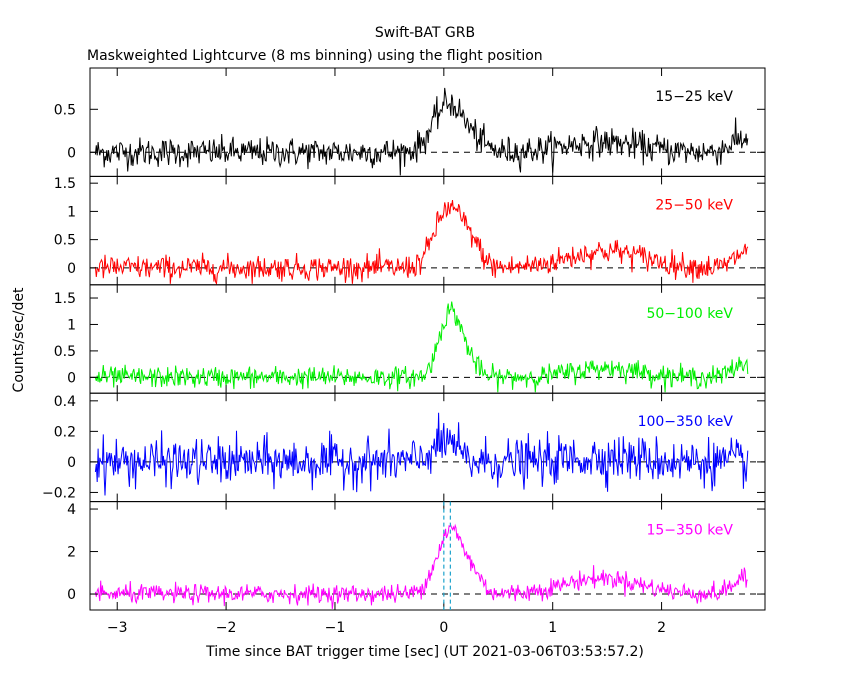 Image resolution: width=850 pixels, height=680 pixels. Describe the element at coordinates (694, 205) in the screenshot. I see `panel-label: 25−50 keV` at that location.